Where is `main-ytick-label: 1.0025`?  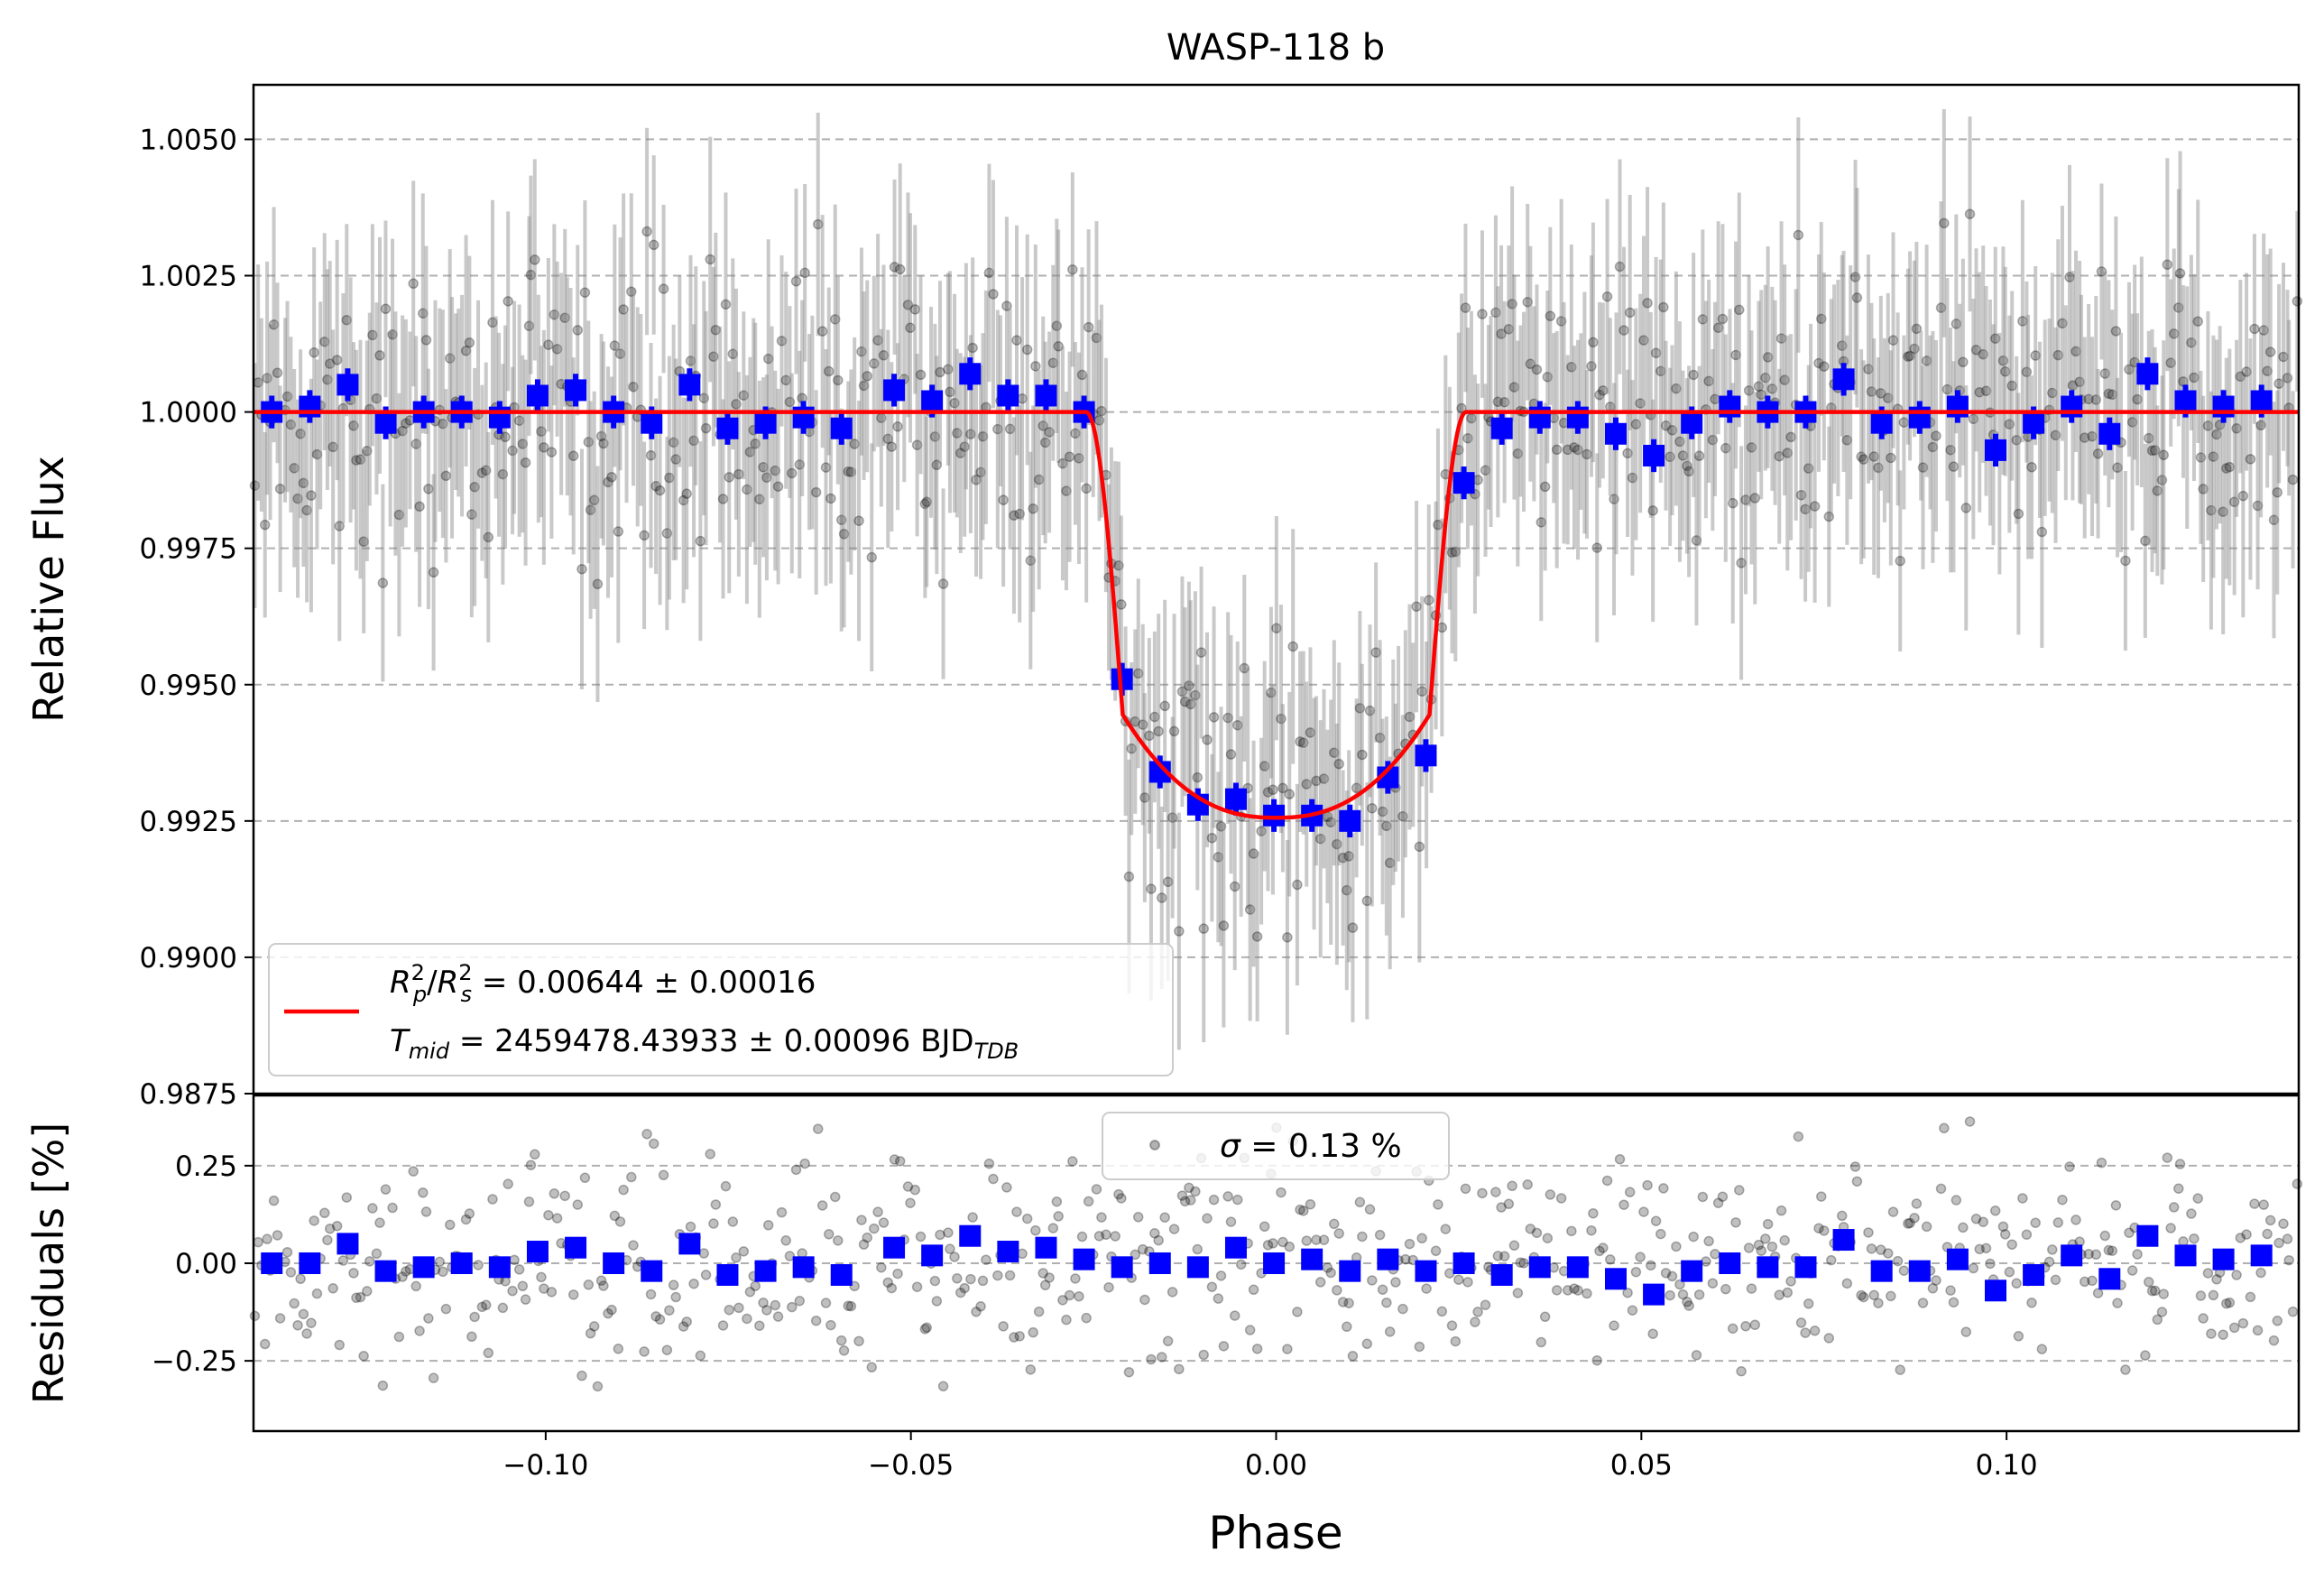 main-ytick-label: 1.0025 is located at coordinates (188, 277).